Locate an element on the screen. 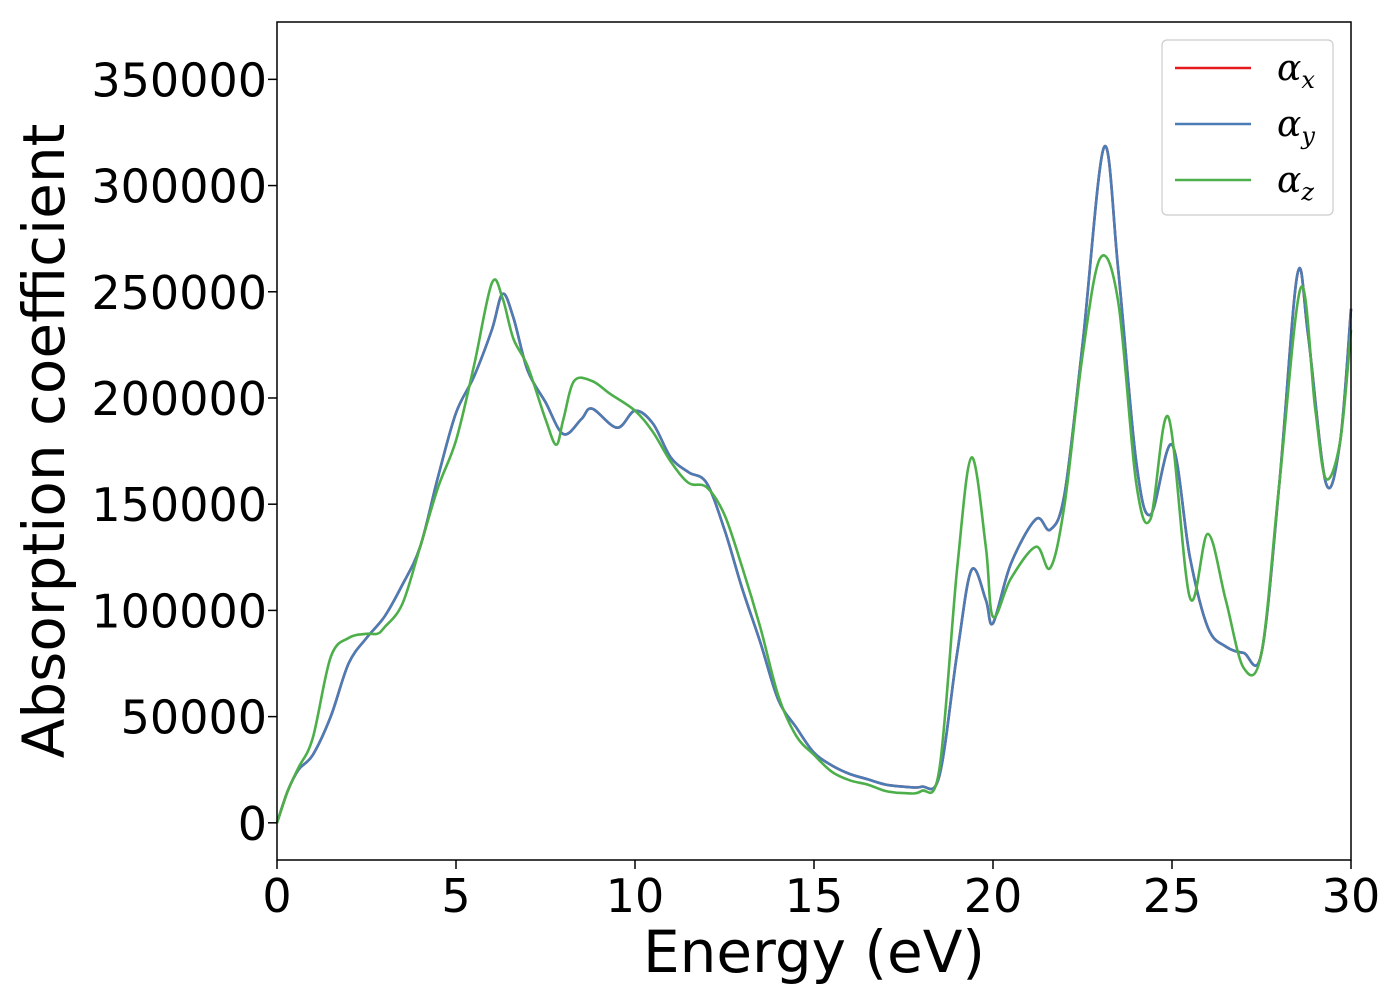 Image resolution: width=1400 pixels, height=1000 pixels. y-tick-label: 100000 is located at coordinates (179, 611).